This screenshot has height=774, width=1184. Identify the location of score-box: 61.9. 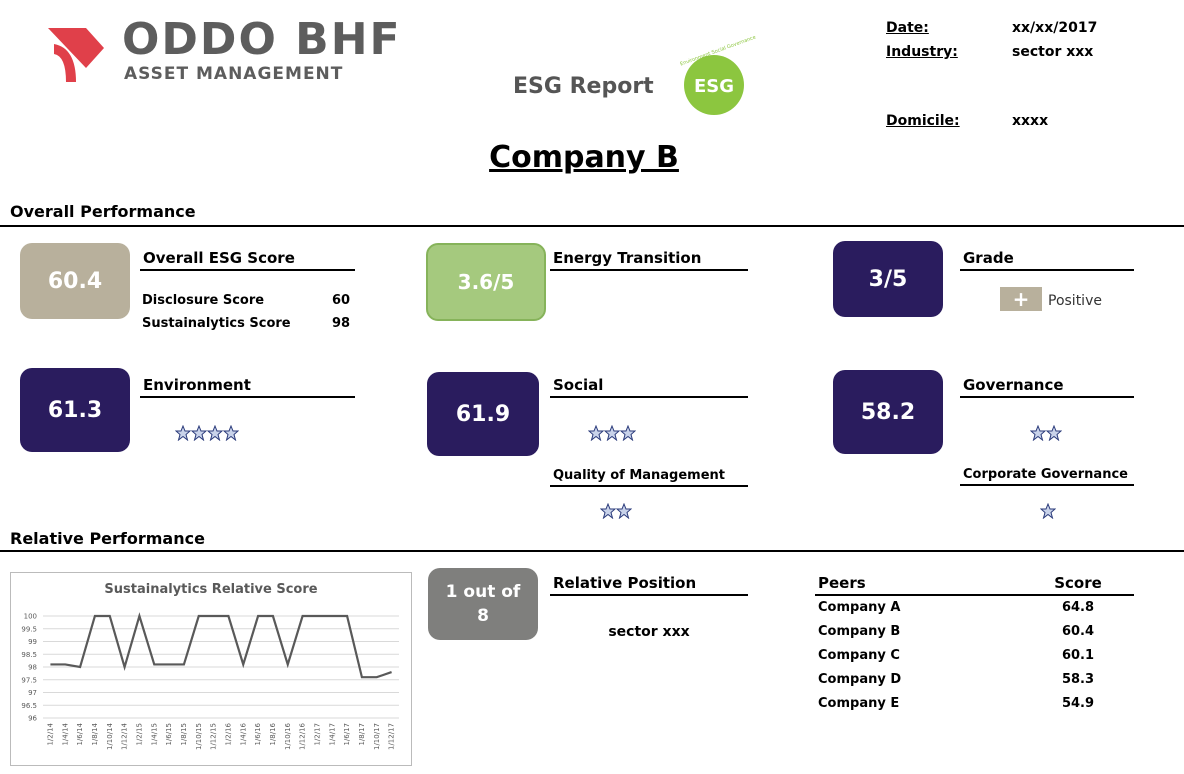
(483, 414).